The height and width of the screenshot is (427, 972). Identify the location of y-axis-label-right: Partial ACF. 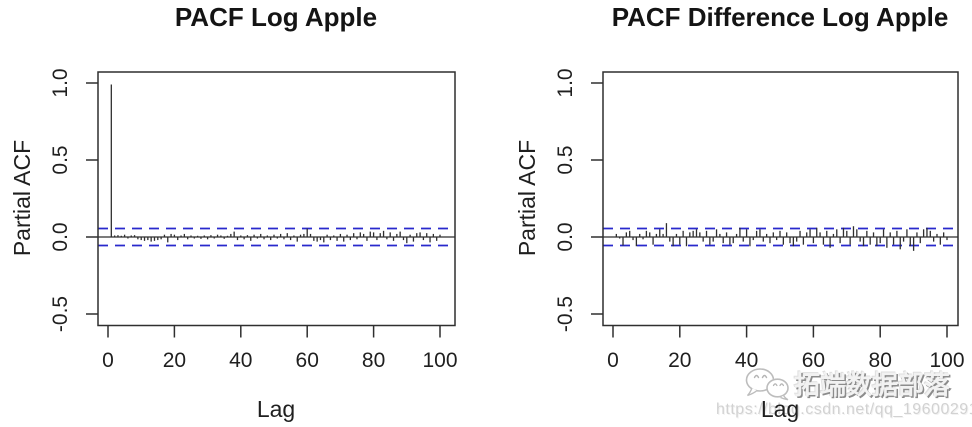
(527, 198).